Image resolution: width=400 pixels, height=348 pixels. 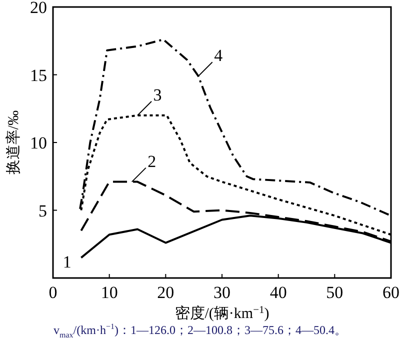 What do you see at coordinates (152, 161) in the screenshot?
I see `annotation: 2` at bounding box center [152, 161].